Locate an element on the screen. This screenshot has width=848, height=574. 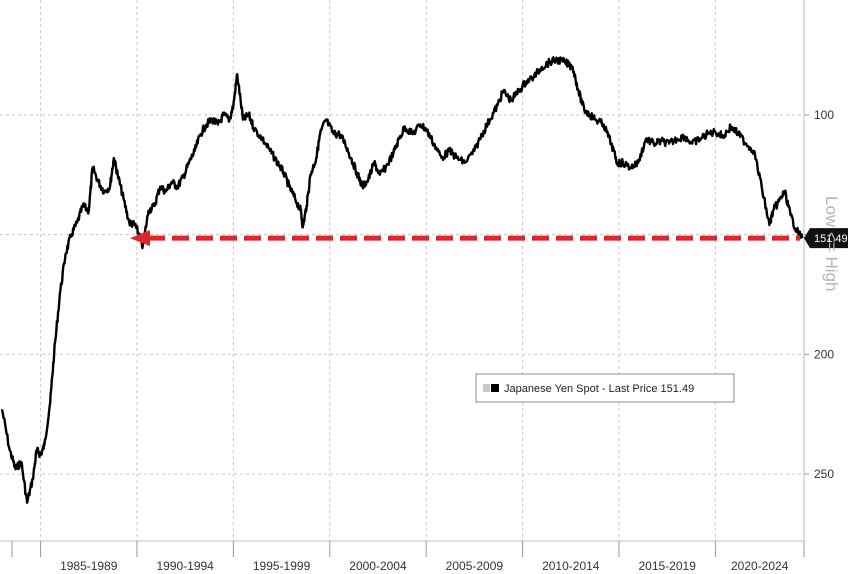
x-tick-label: 2000-2004 is located at coordinates (378, 566).